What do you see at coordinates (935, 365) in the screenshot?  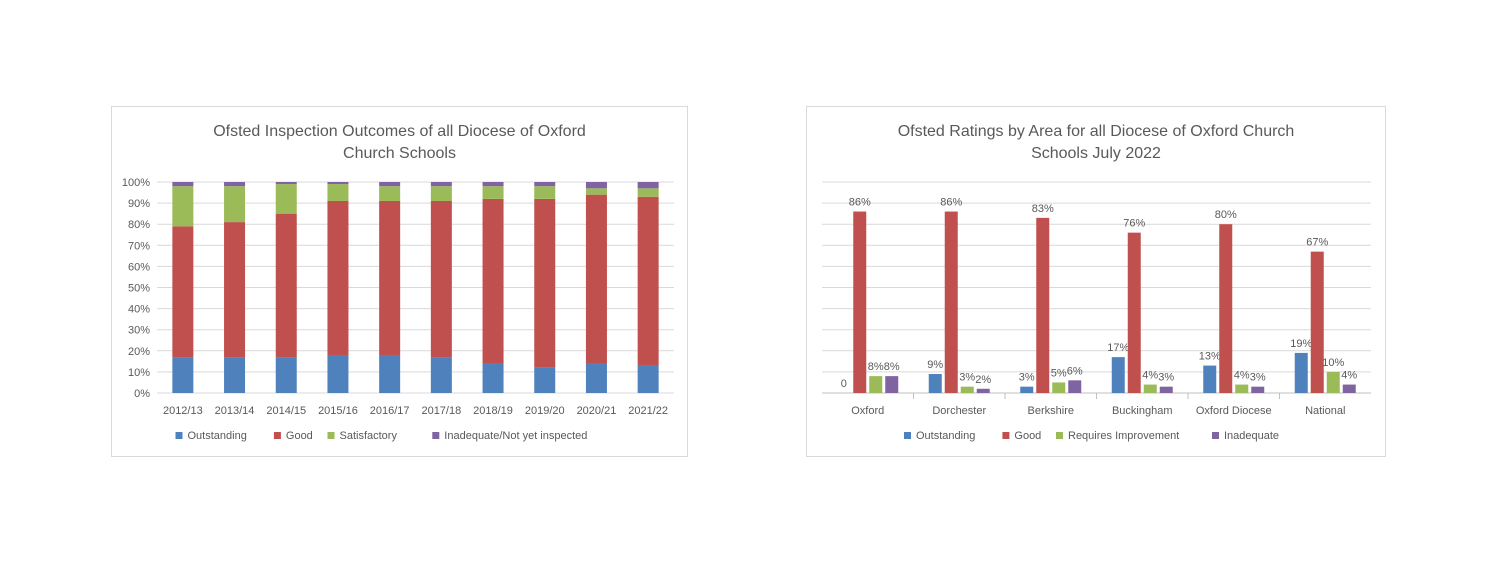 I see `data-label: 9%` at bounding box center [935, 365].